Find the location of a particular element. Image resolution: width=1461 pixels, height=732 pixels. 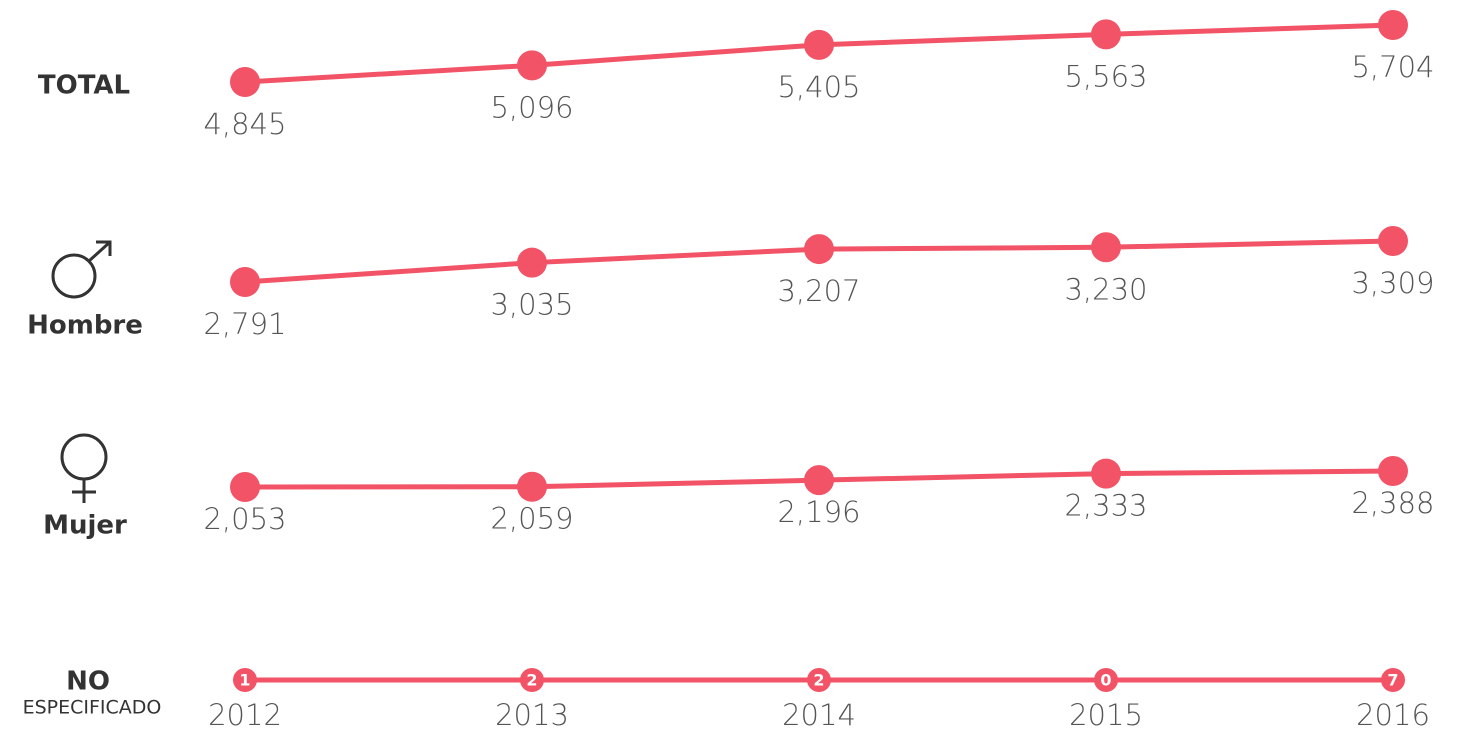

value-label: 1 is located at coordinates (244, 680).